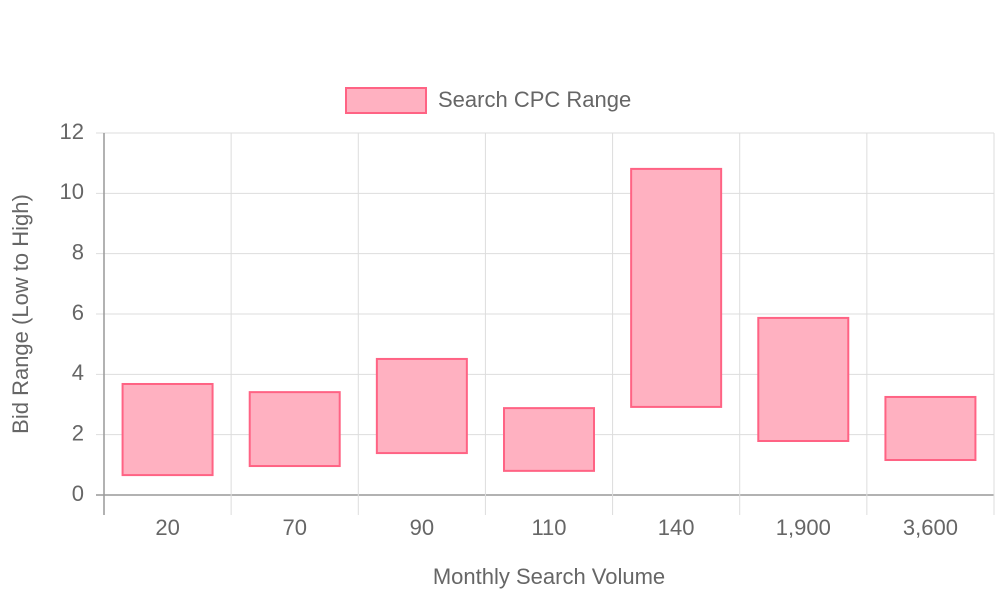 This screenshot has width=1000, height=600. What do you see at coordinates (78, 312) in the screenshot?
I see `y-tick-label: 6` at bounding box center [78, 312].